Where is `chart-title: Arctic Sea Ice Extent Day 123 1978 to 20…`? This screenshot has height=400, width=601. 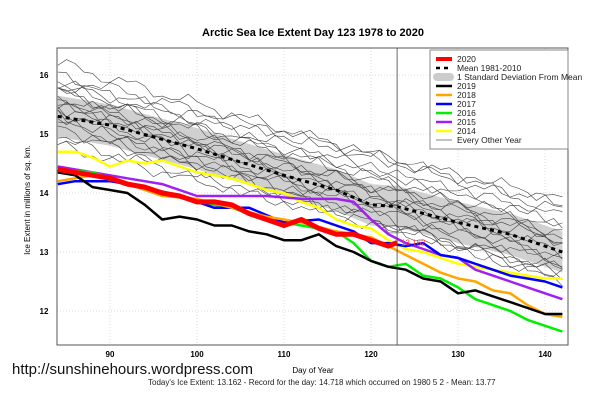
chart-title: Arctic Sea Ice Extent Day 123 1978 to 20… is located at coordinates (313, 33).